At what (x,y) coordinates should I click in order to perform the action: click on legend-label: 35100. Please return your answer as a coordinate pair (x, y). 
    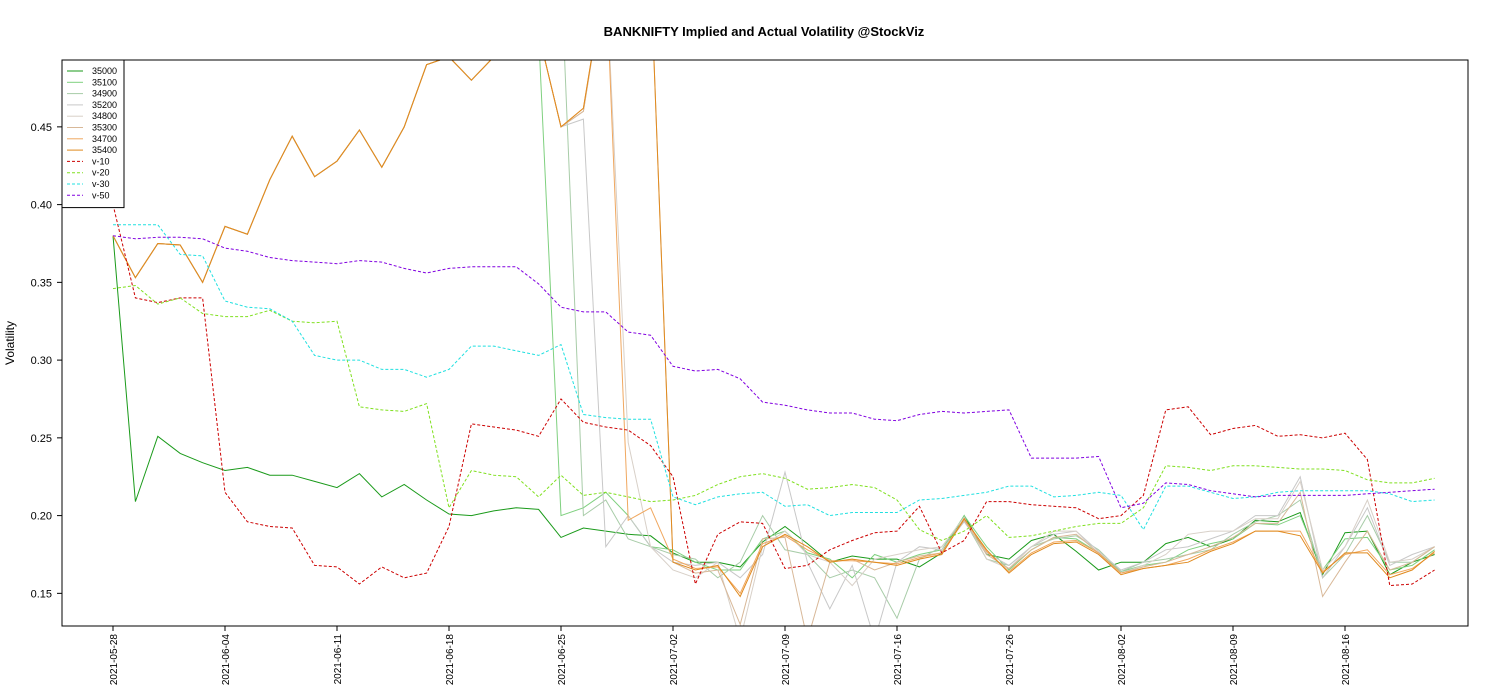
    Looking at the image, I should click on (104, 82).